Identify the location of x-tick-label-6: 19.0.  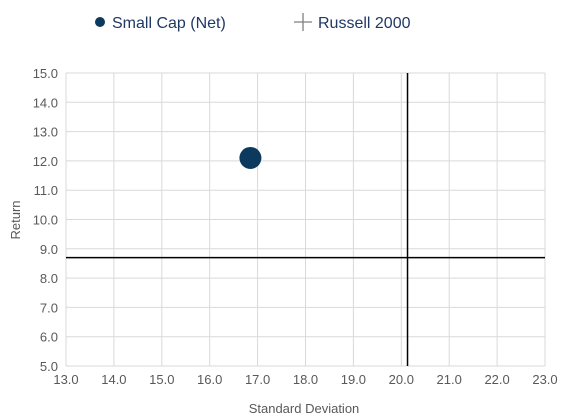
(353, 379).